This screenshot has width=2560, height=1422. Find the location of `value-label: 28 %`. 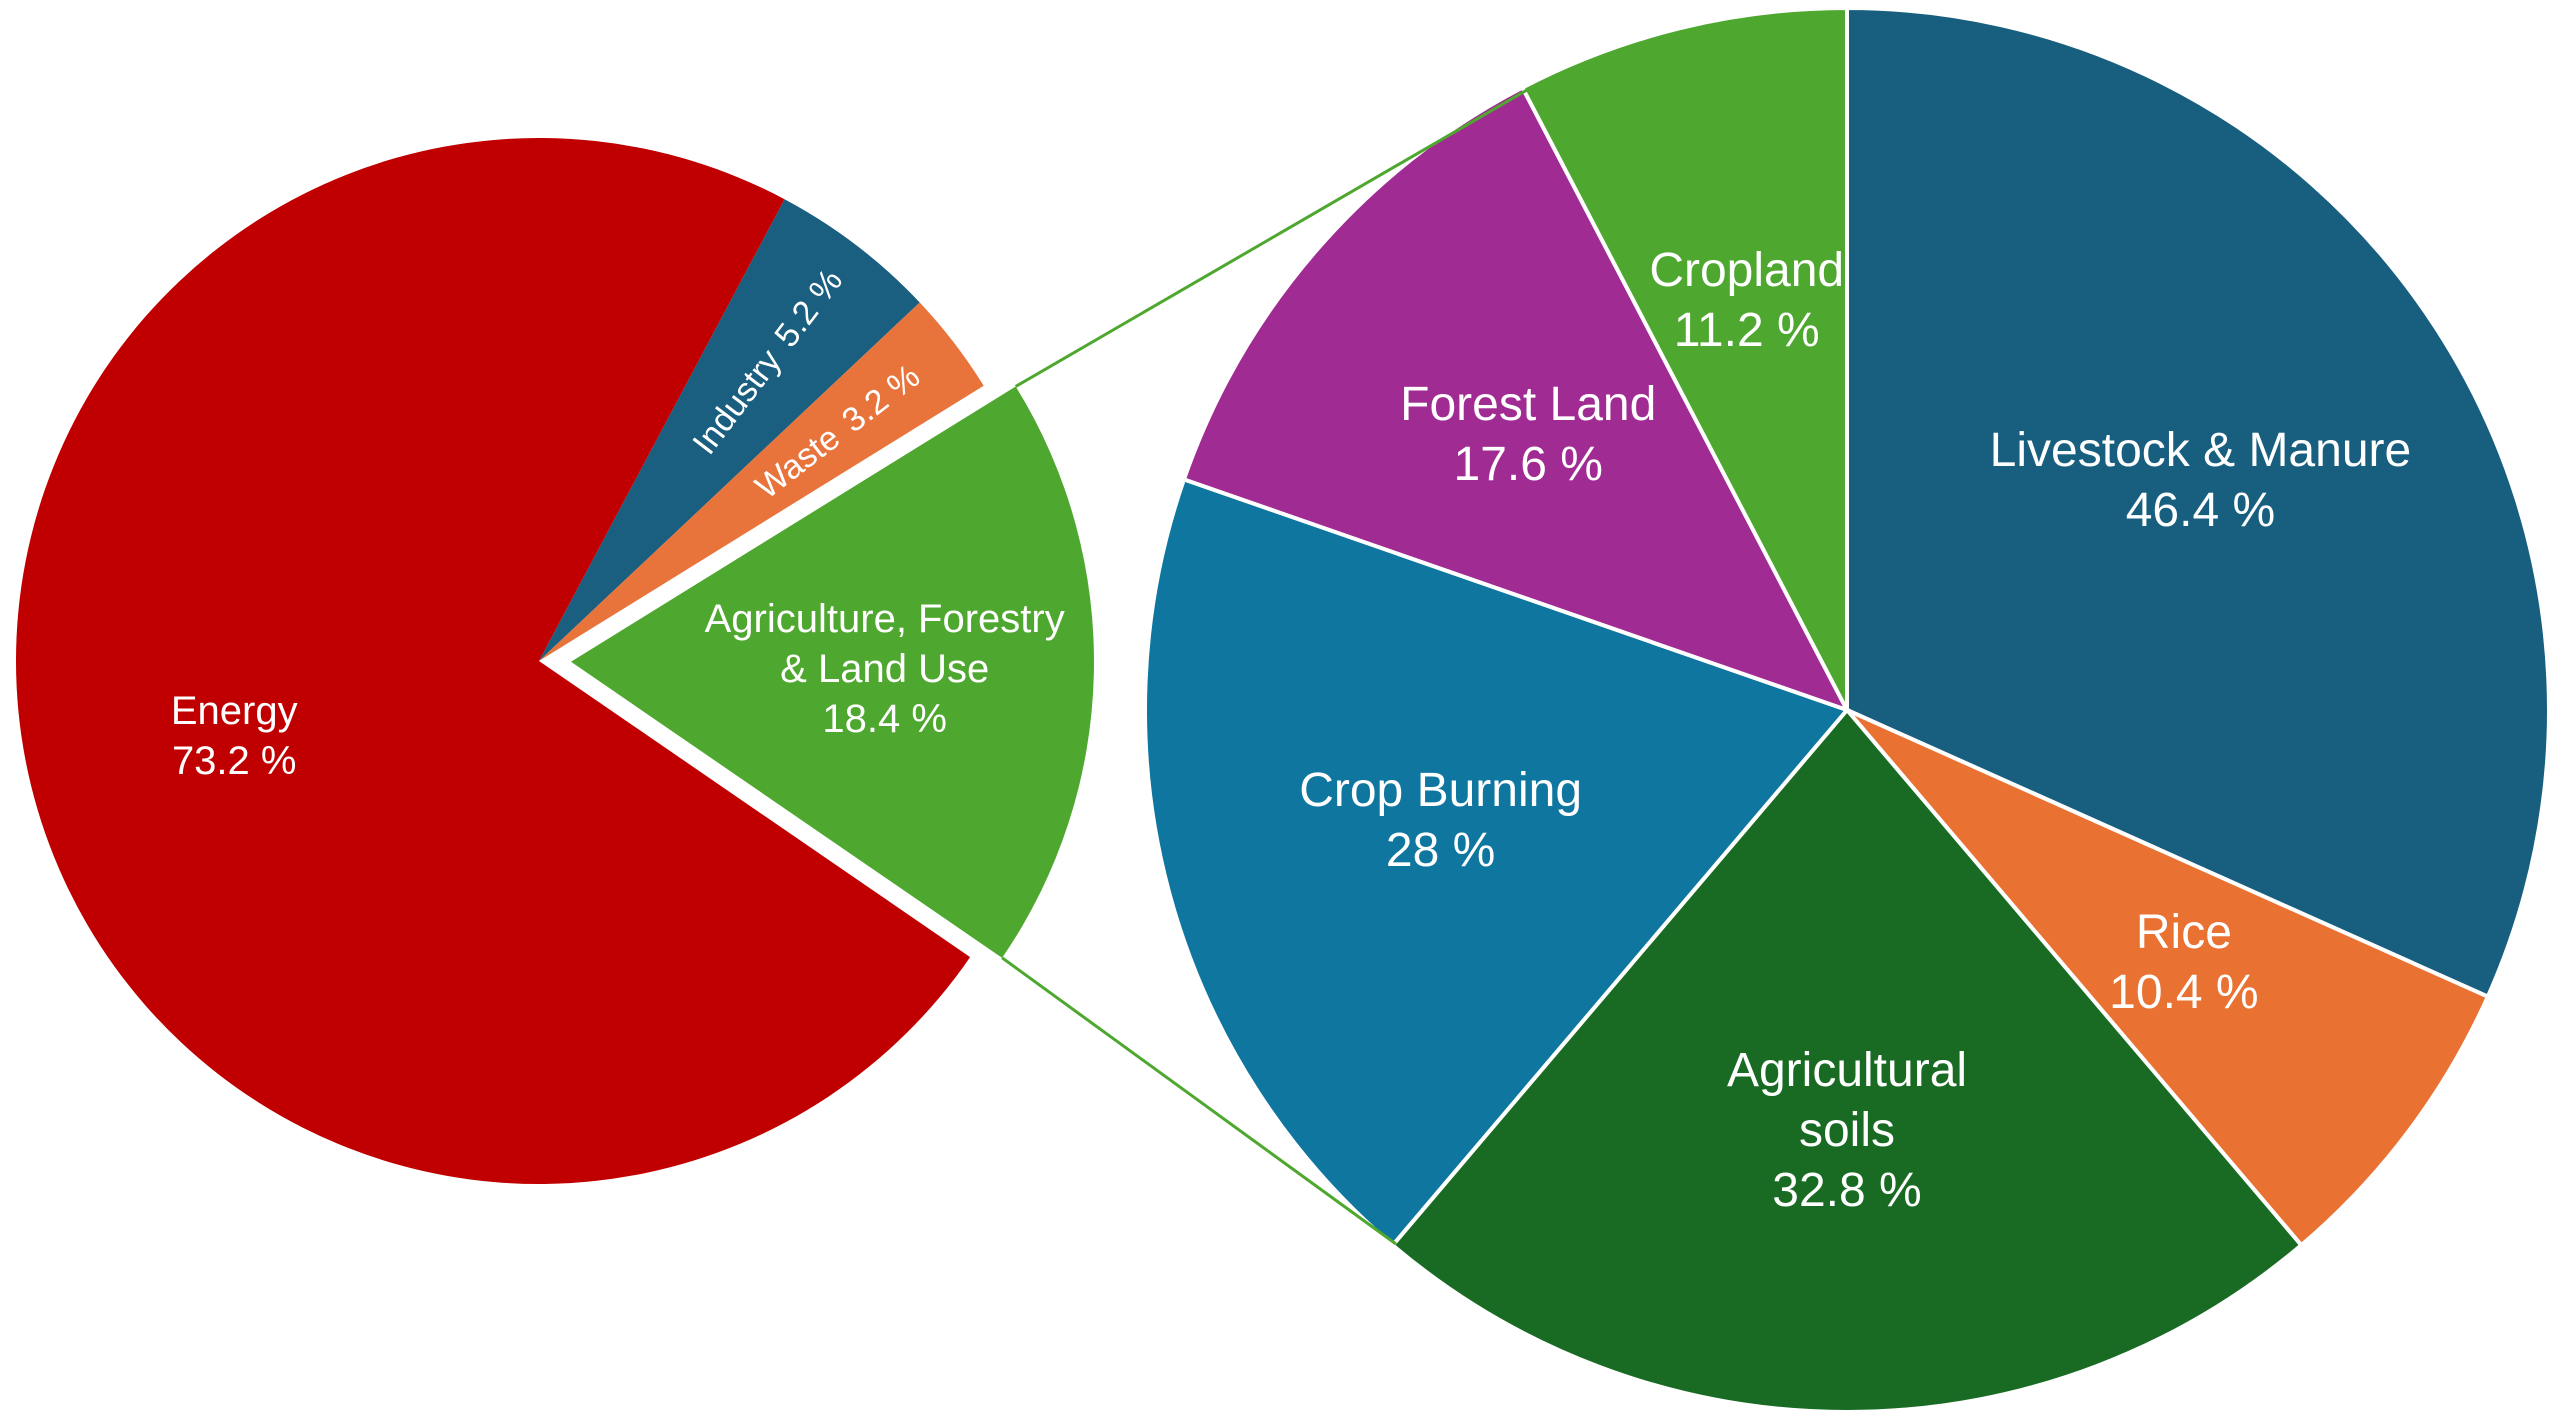

value-label: 28 % is located at coordinates (1440, 850).